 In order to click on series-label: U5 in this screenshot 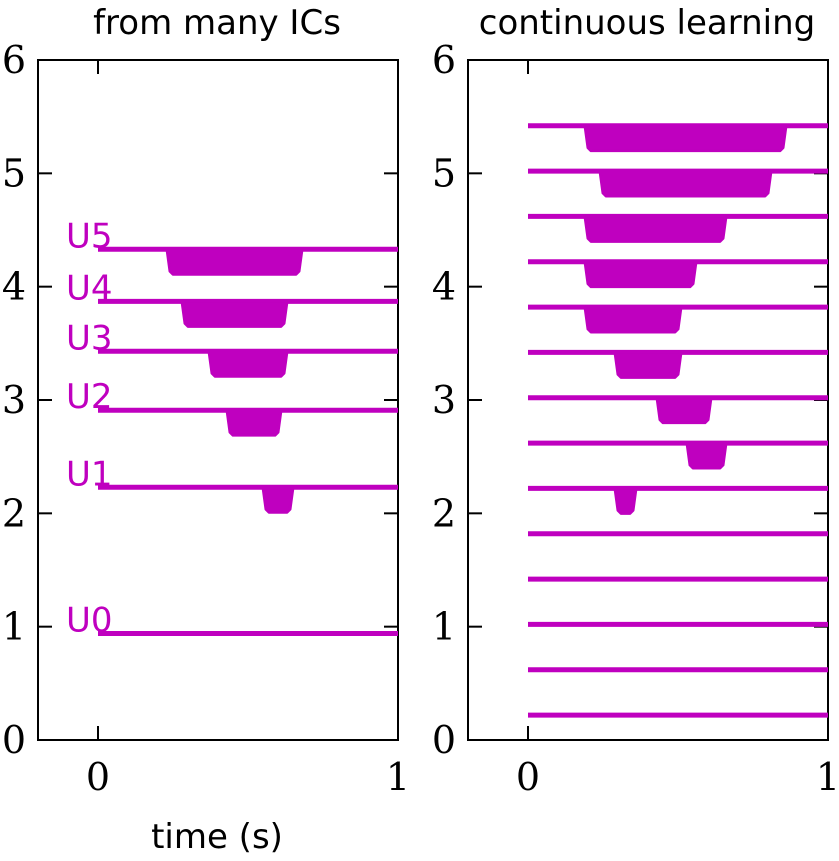, I will do `click(89, 236)`.